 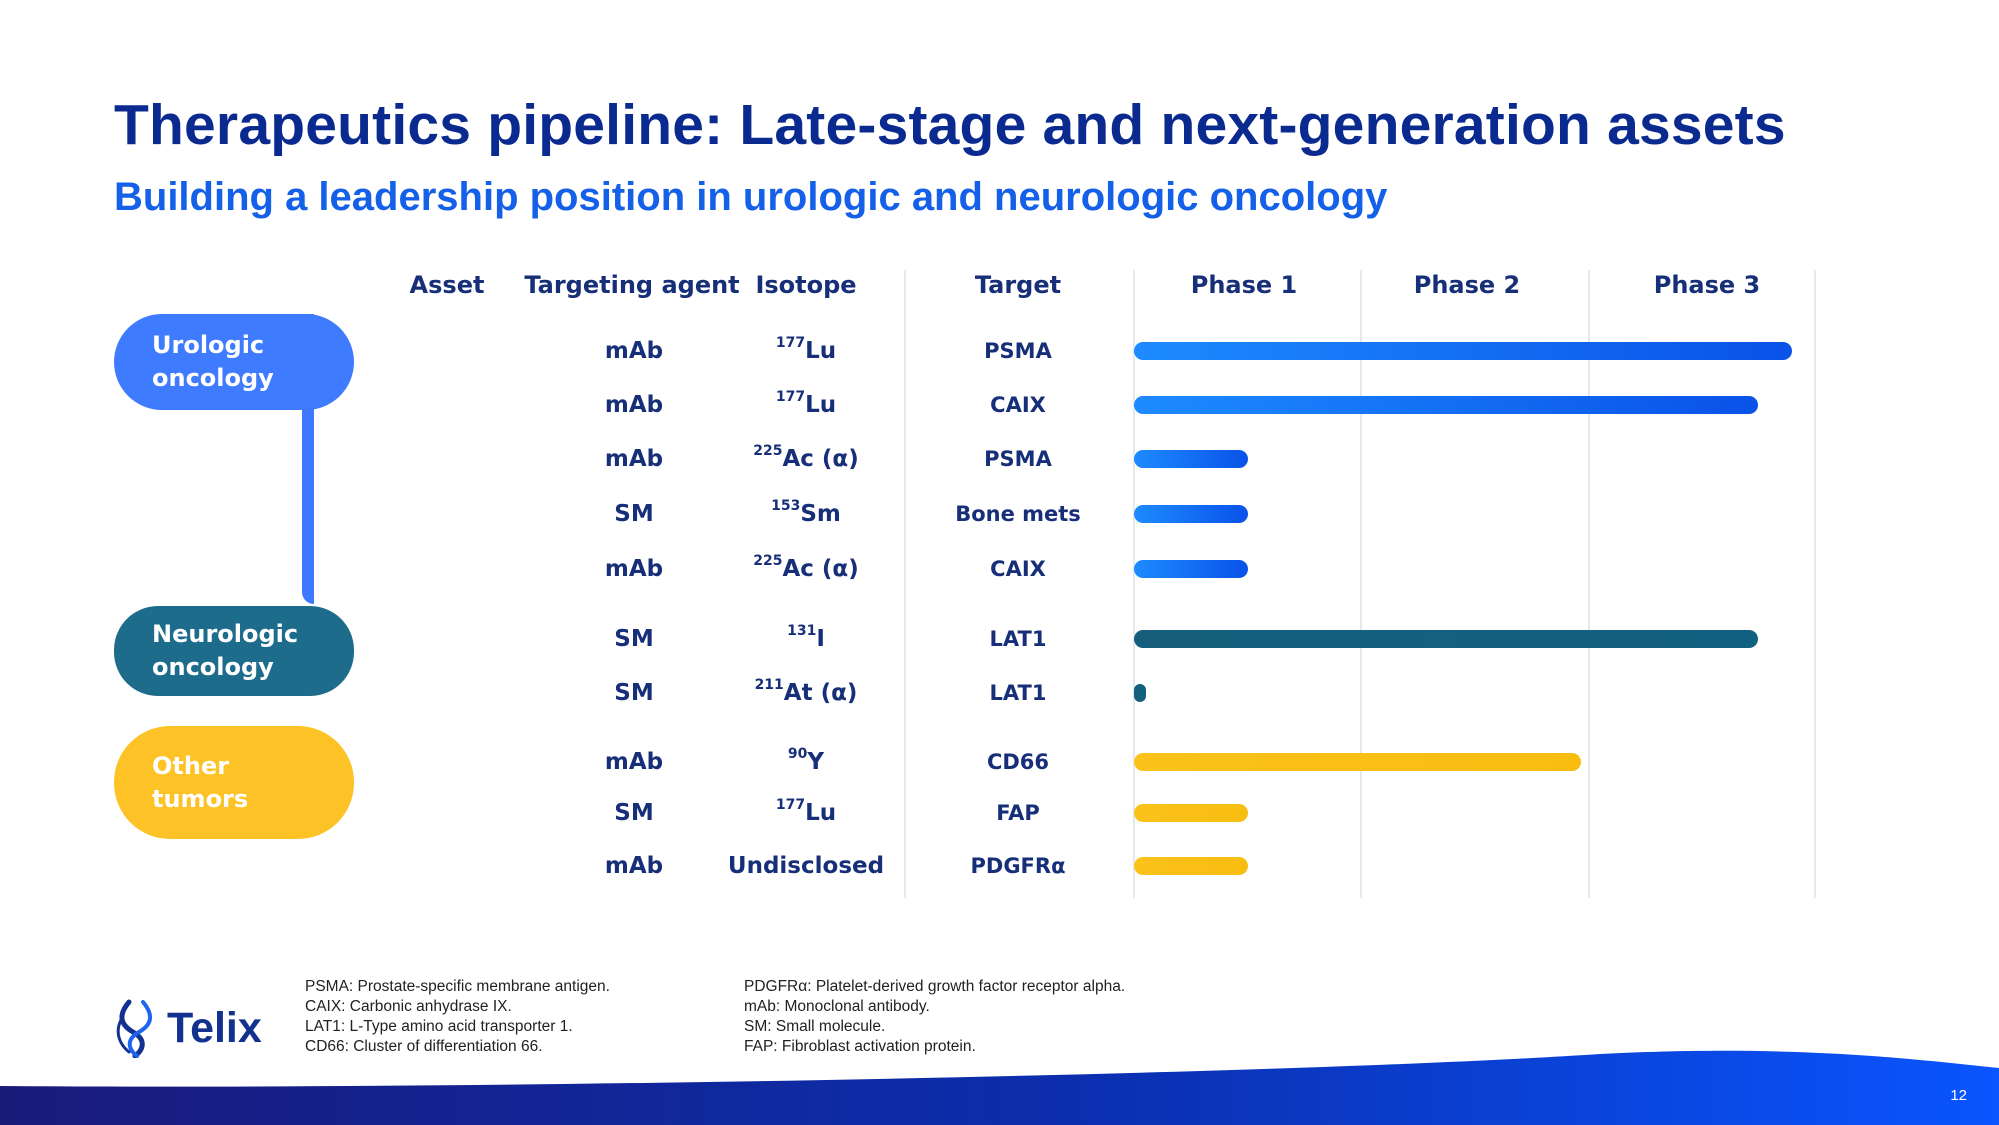 What do you see at coordinates (1018, 285) in the screenshot?
I see `header-target: Target` at bounding box center [1018, 285].